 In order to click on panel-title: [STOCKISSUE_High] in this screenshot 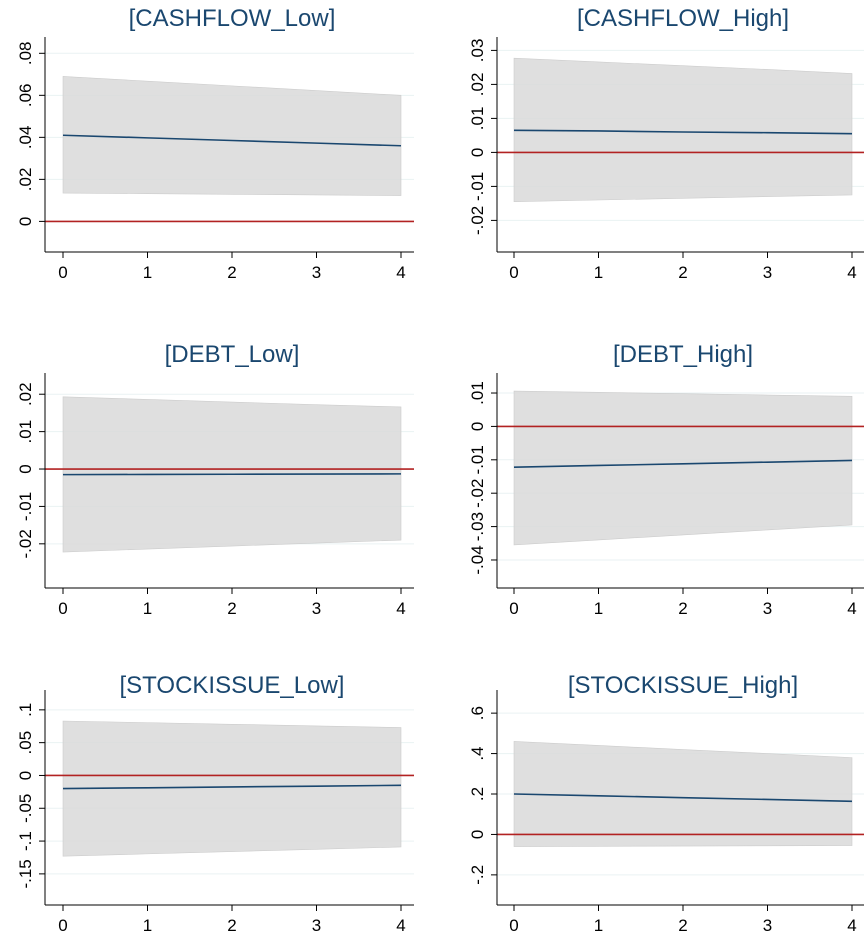, I will do `click(683, 685)`.